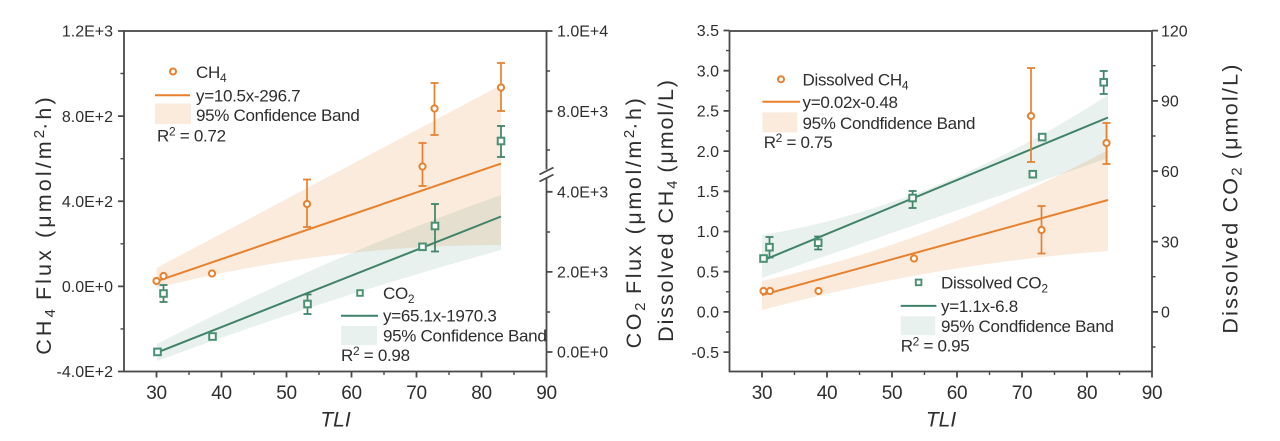 This screenshot has height=441, width=1280. Describe the element at coordinates (211, 74) in the screenshot. I see `svg-text: CH4` at that location.